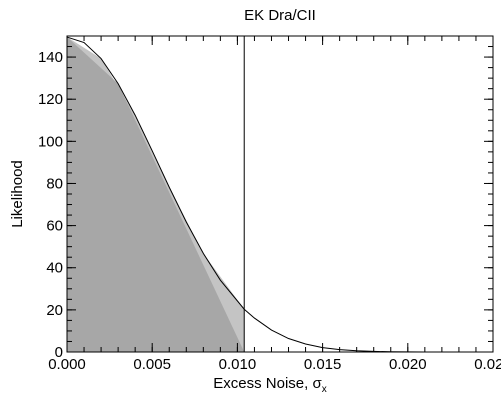 This screenshot has width=501, height=396. I want to click on y-tick-label: 120, so click(50, 99).